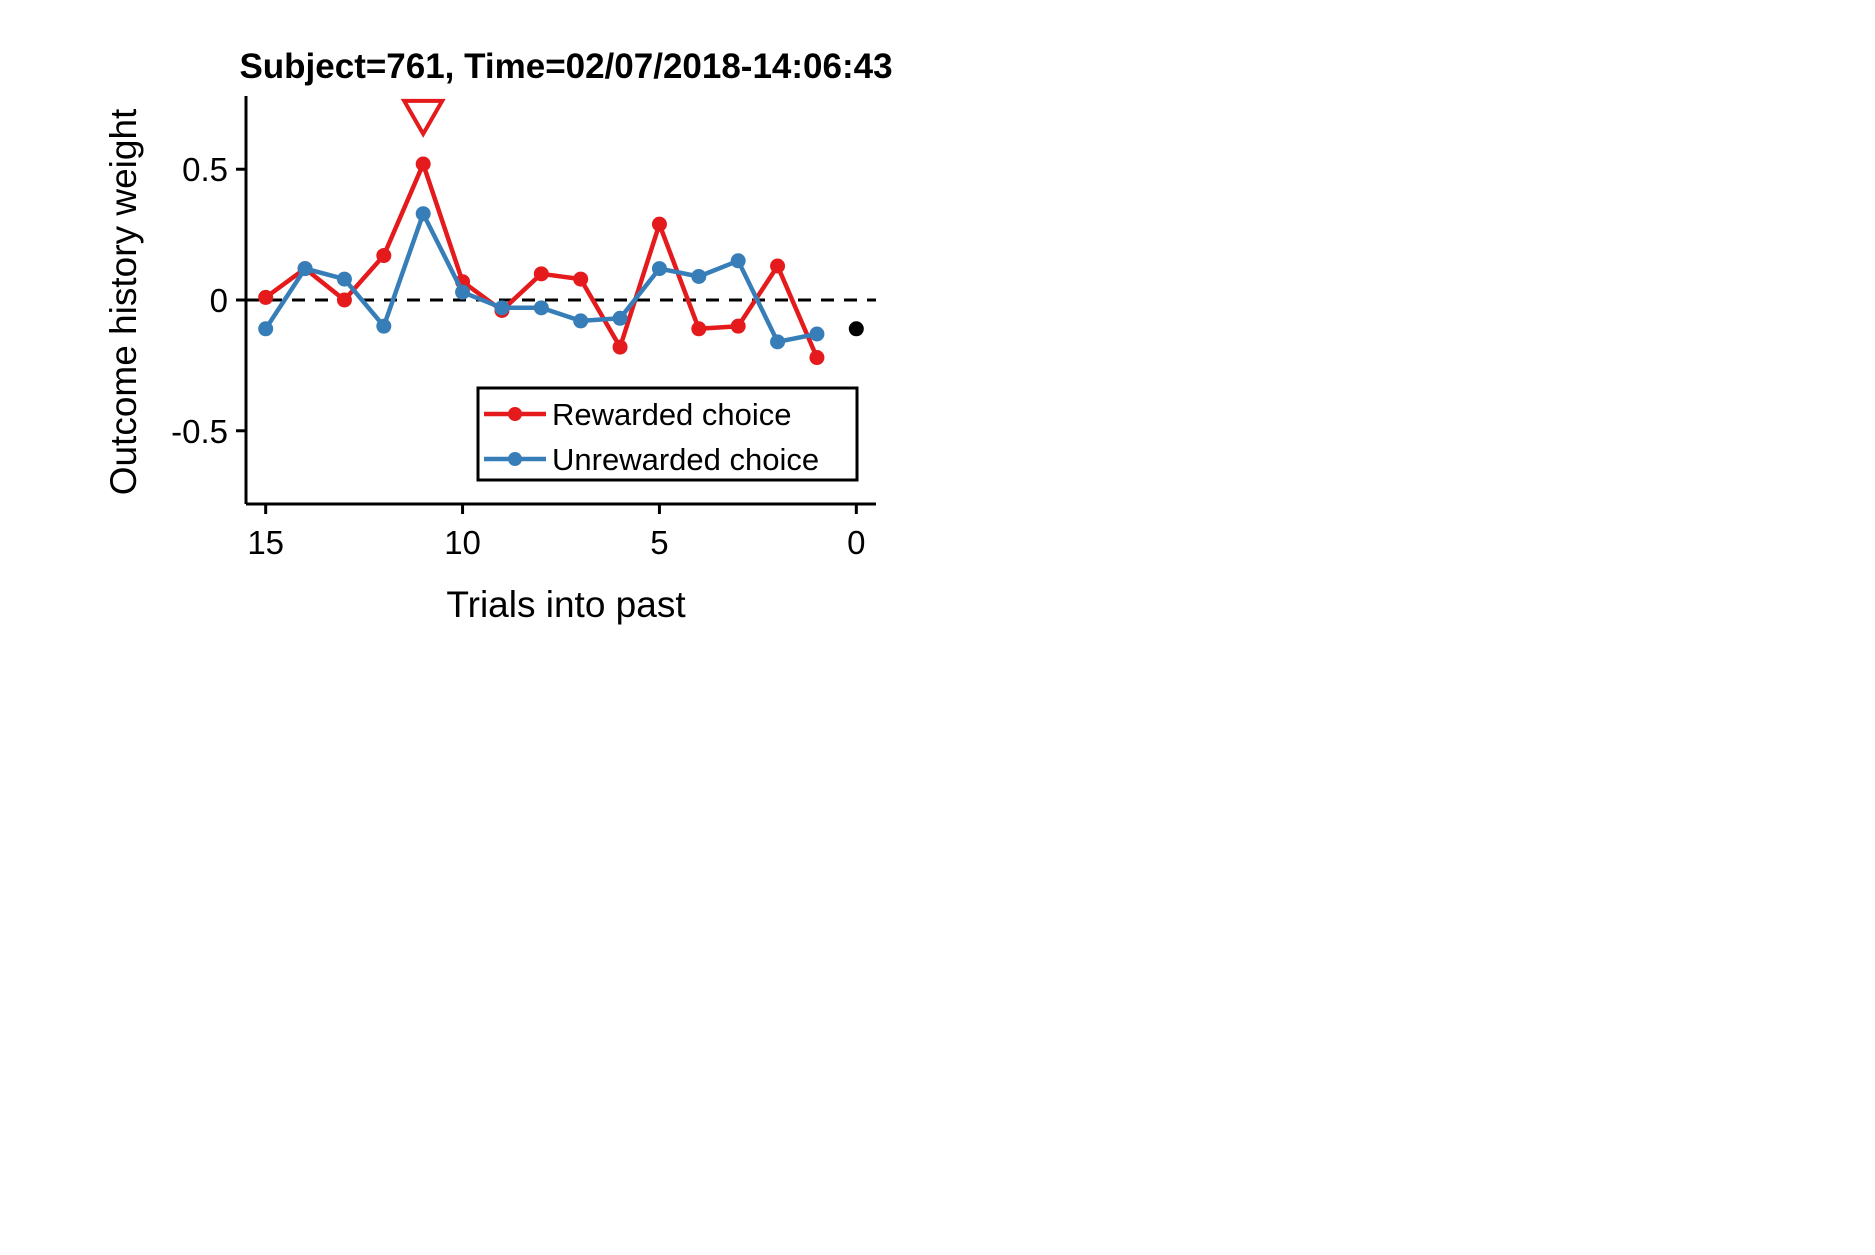 This screenshot has width=1875, height=1255. I want to click on x-axis-label: Trials into past, so click(566, 604).